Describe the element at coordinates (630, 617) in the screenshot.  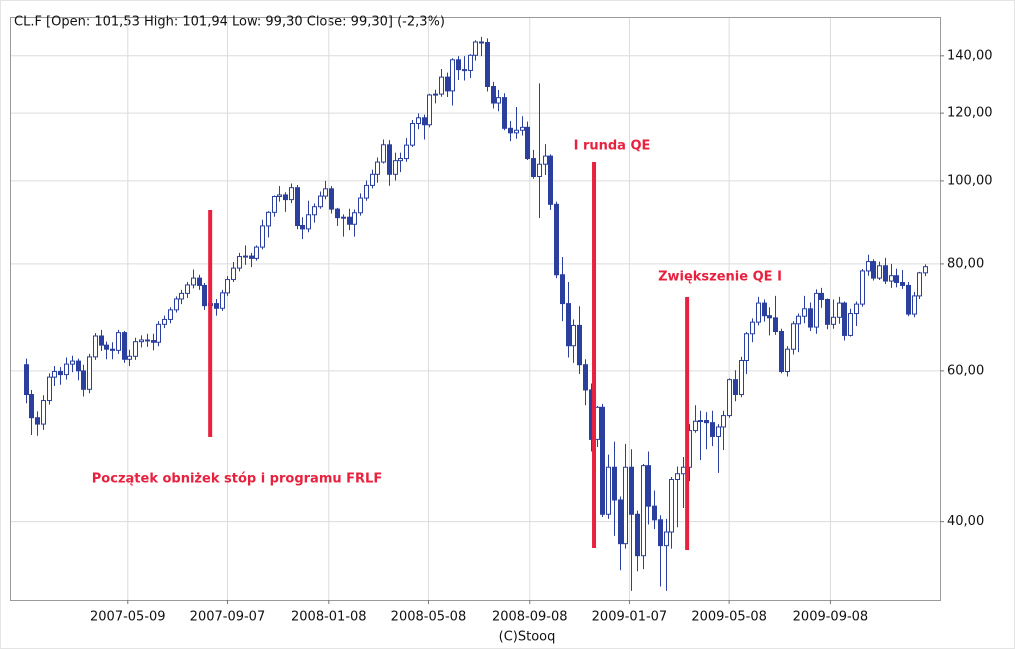
I see `x-tick-label: 2009-01-07` at that location.